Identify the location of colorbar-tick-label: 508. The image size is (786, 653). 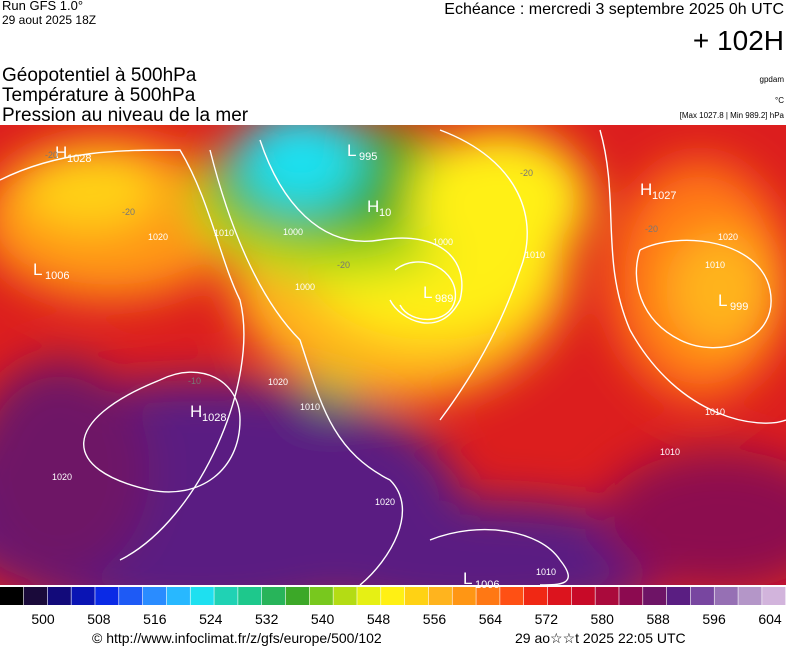
(99, 619).